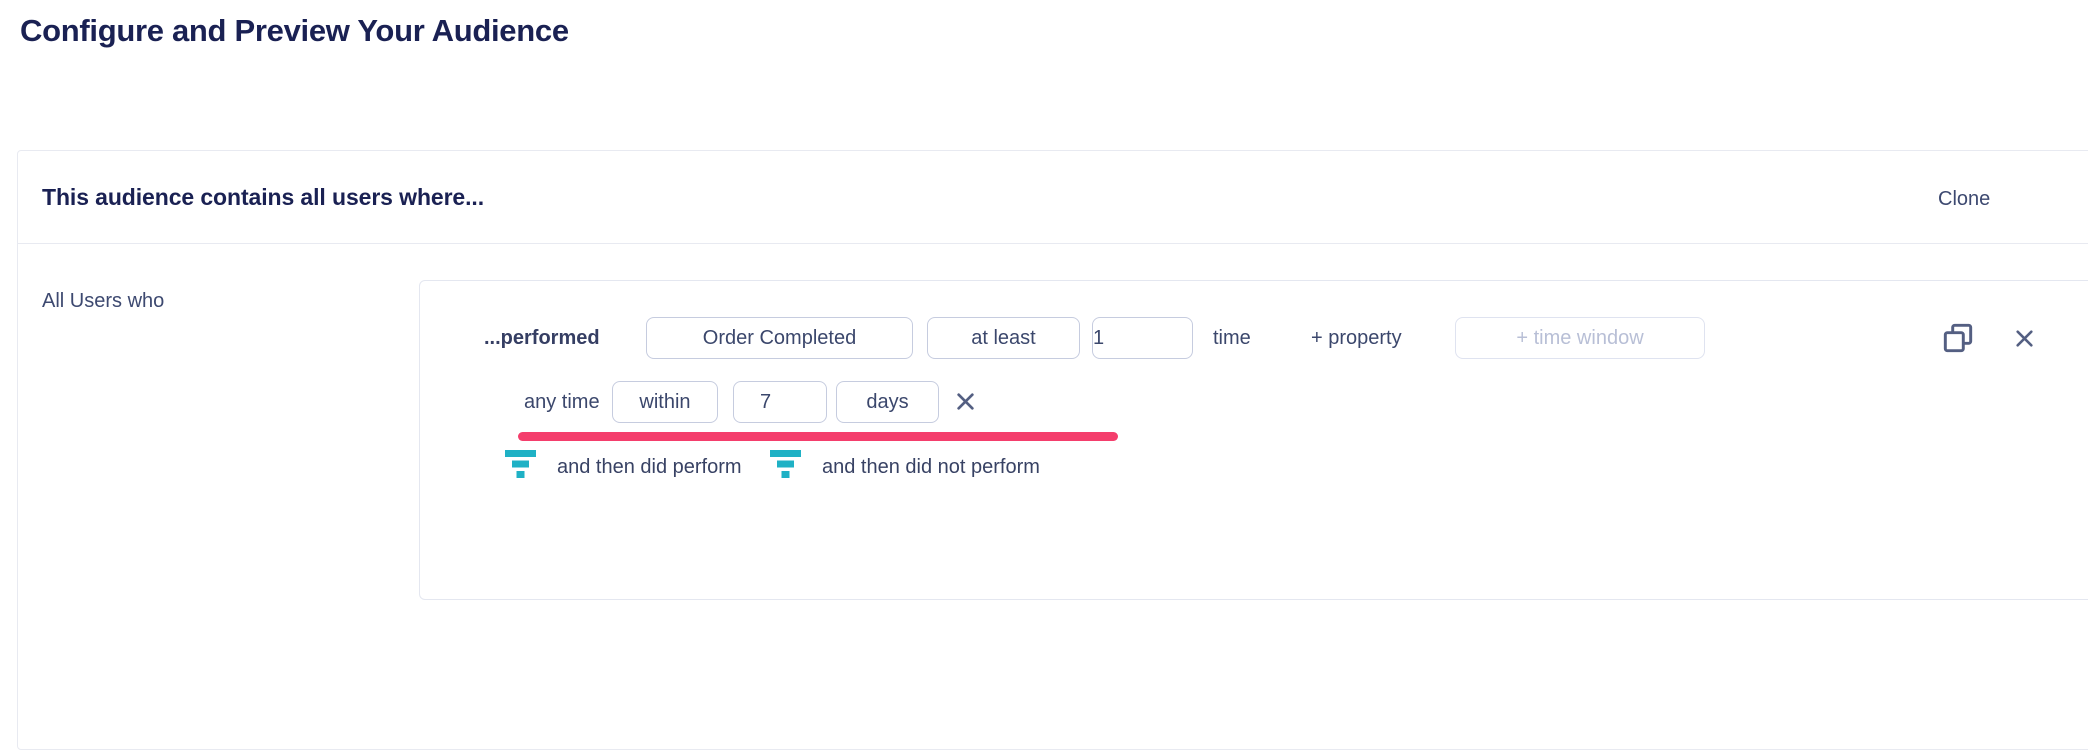  What do you see at coordinates (779, 338) in the screenshot?
I see `event-select-button: Order Completed` at bounding box center [779, 338].